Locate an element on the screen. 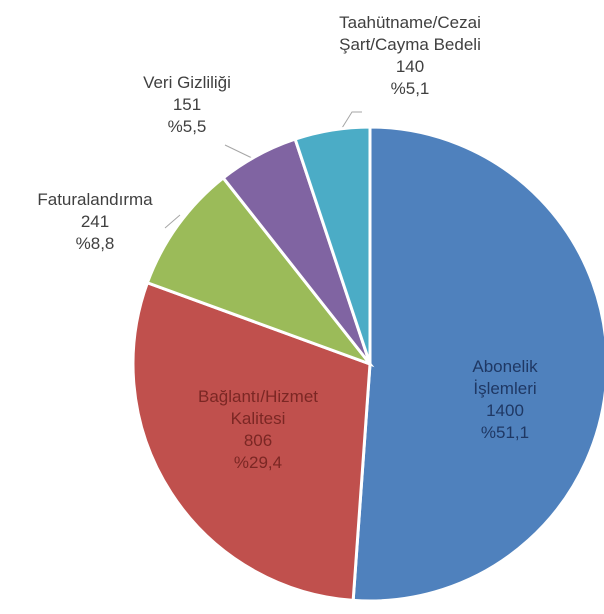 The height and width of the screenshot is (614, 604). data-label: Veri Gizliliği 151 %5,5 is located at coordinates (187, 105).